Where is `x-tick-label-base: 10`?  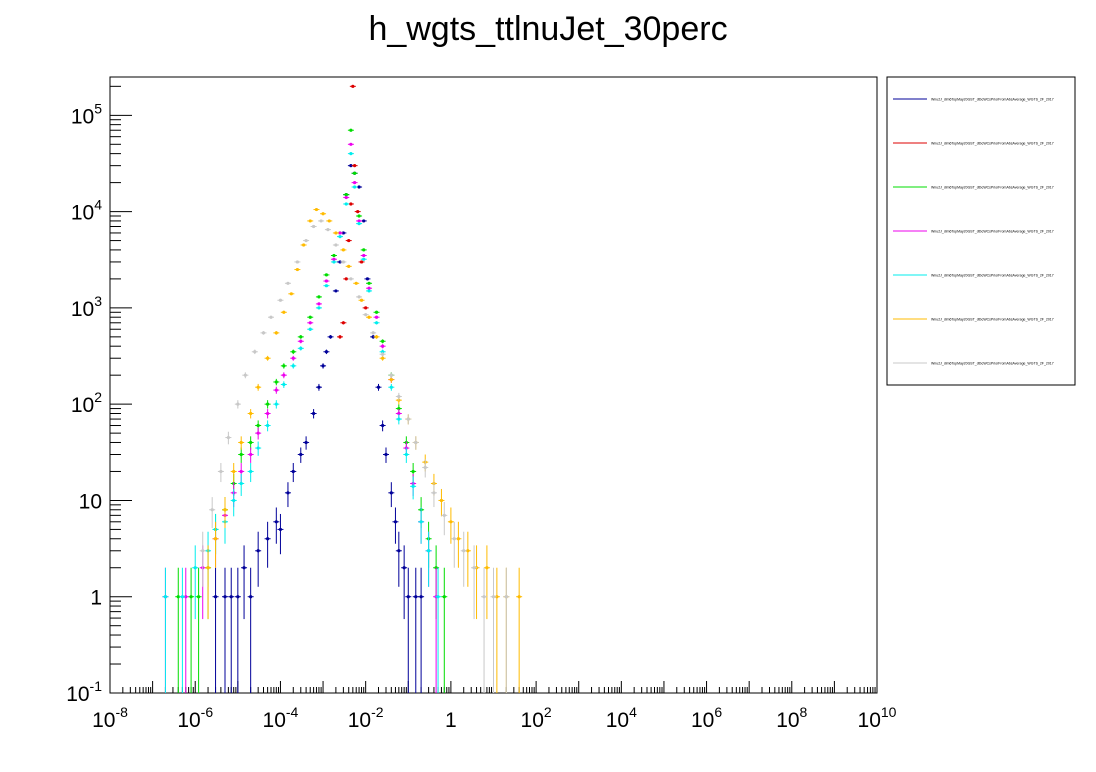 x-tick-label-base: 10 is located at coordinates (617, 720).